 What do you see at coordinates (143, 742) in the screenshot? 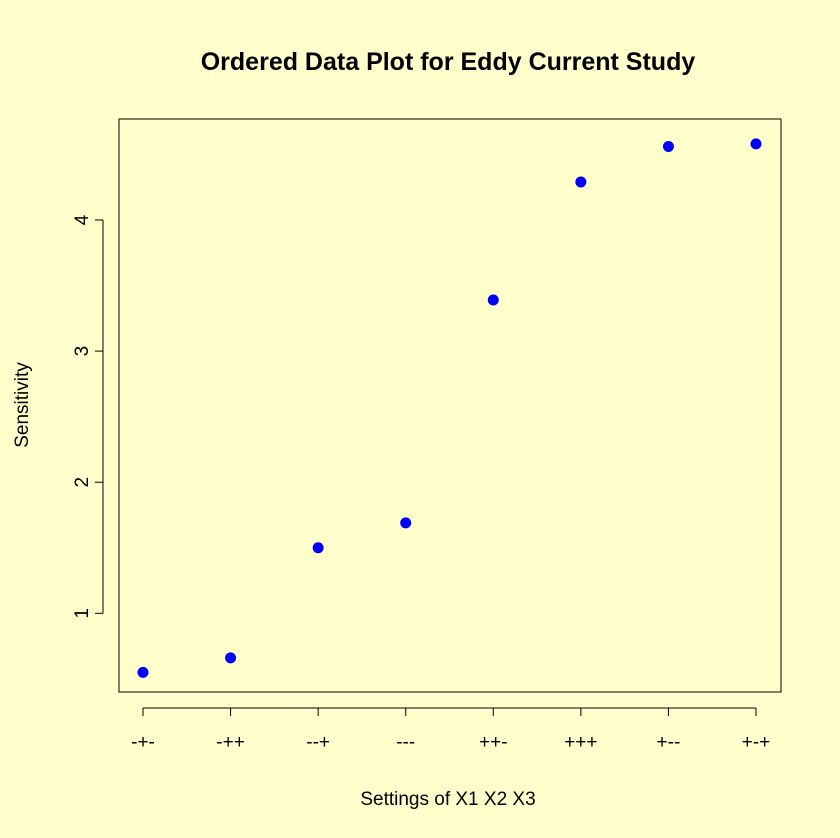
I see `x-tick-label: -+-` at bounding box center [143, 742].